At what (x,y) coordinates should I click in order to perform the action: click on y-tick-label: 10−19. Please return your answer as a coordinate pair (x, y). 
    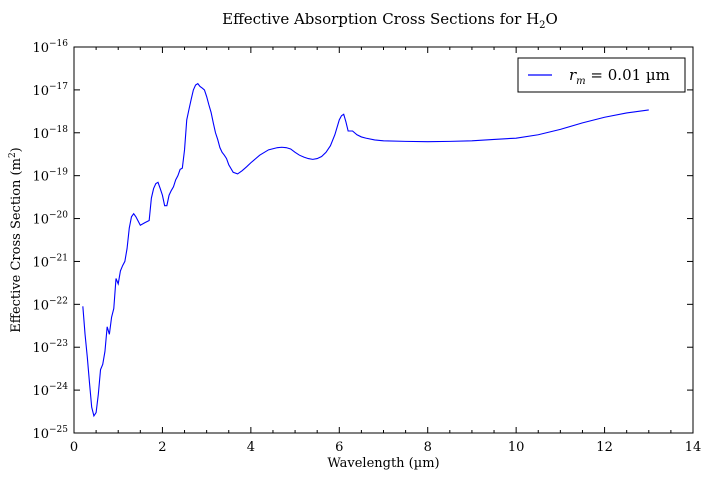
    Looking at the image, I should click on (50, 176).